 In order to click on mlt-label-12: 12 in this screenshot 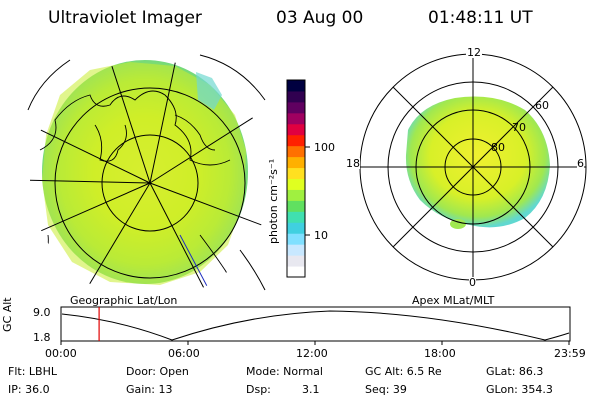, I will do `click(474, 52)`.